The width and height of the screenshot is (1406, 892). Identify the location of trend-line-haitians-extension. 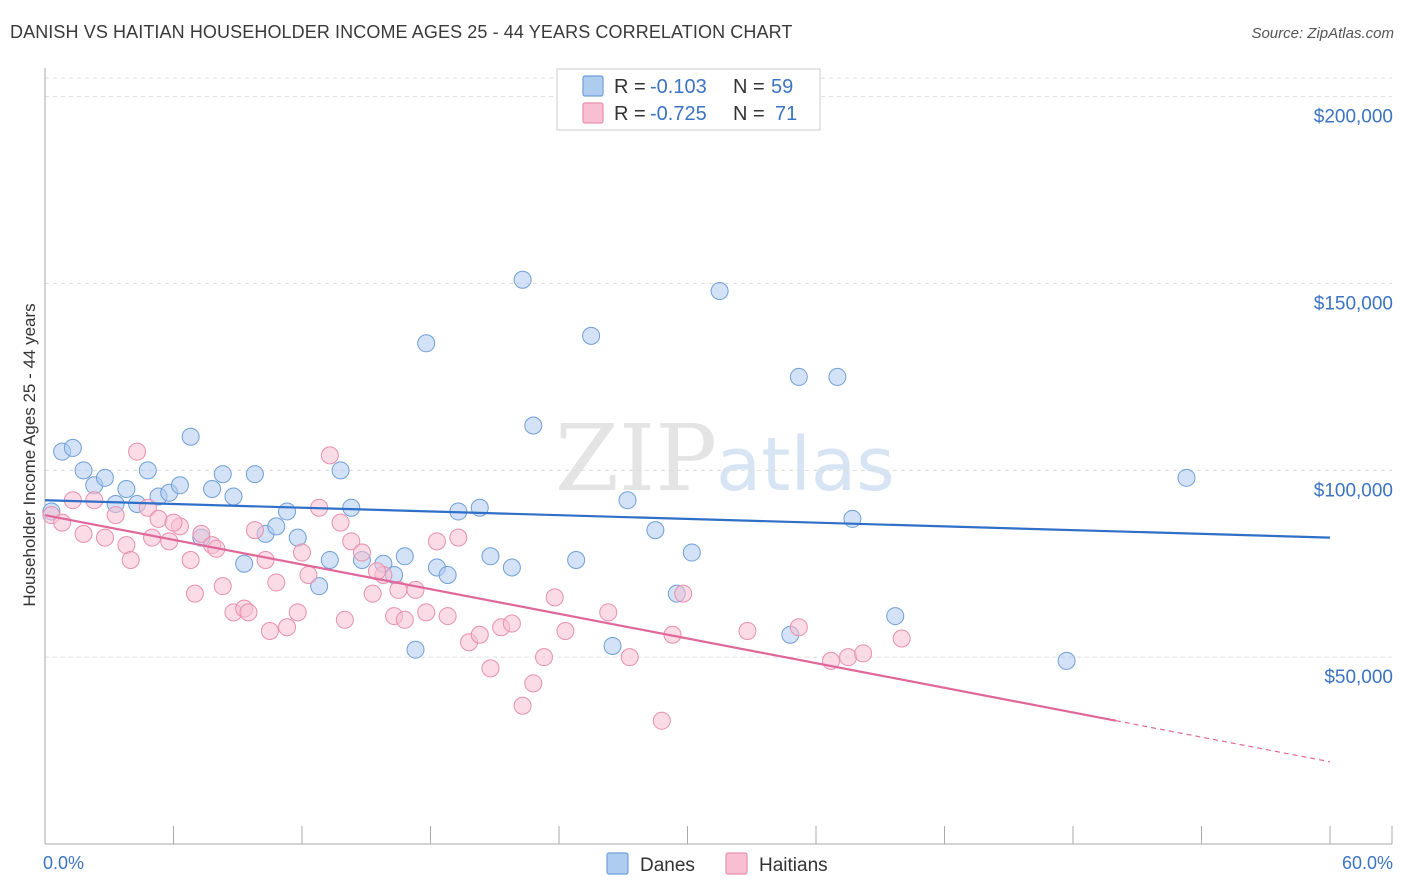
(1223, 741).